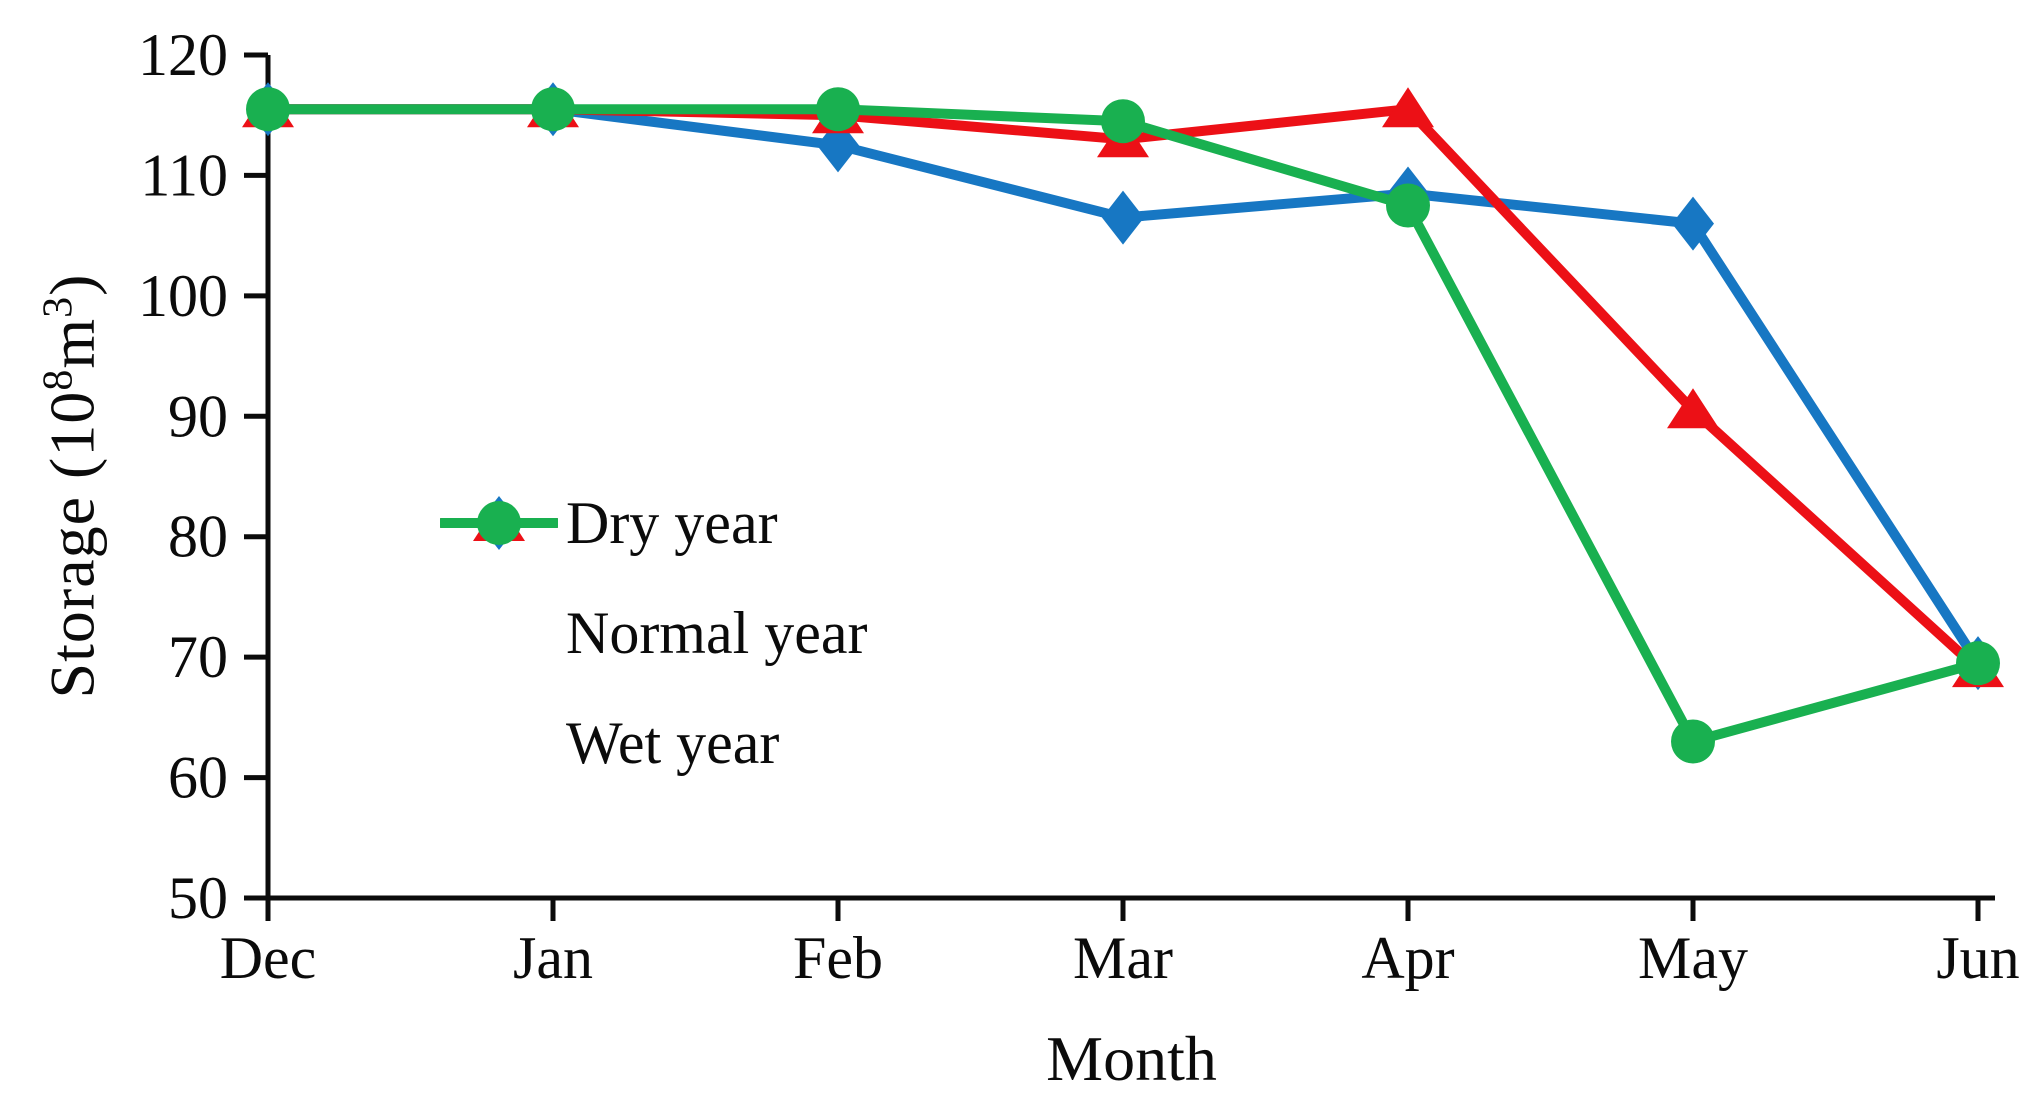 The width and height of the screenshot is (2029, 1118). I want to click on y-axis-title-exponent: 8, so click(58, 379).